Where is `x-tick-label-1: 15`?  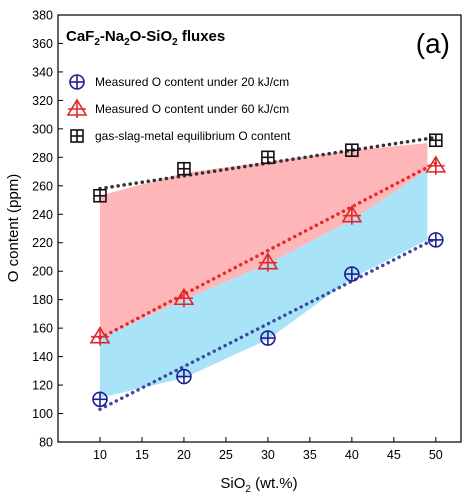
x-tick-label-1: 15 is located at coordinates (142, 455).